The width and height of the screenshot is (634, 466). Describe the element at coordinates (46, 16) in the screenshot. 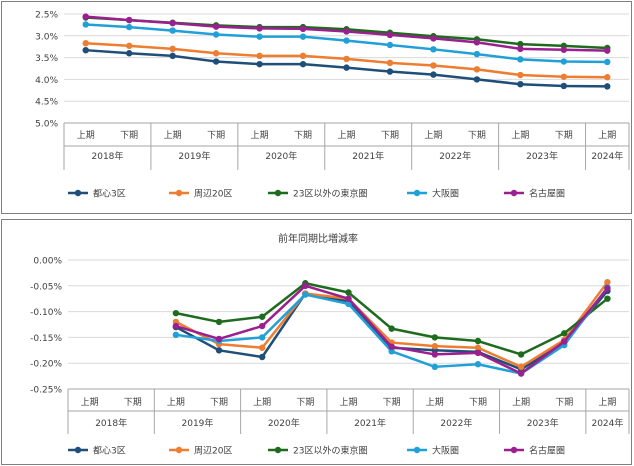

I see `y-tick-label: 2.5%` at that location.